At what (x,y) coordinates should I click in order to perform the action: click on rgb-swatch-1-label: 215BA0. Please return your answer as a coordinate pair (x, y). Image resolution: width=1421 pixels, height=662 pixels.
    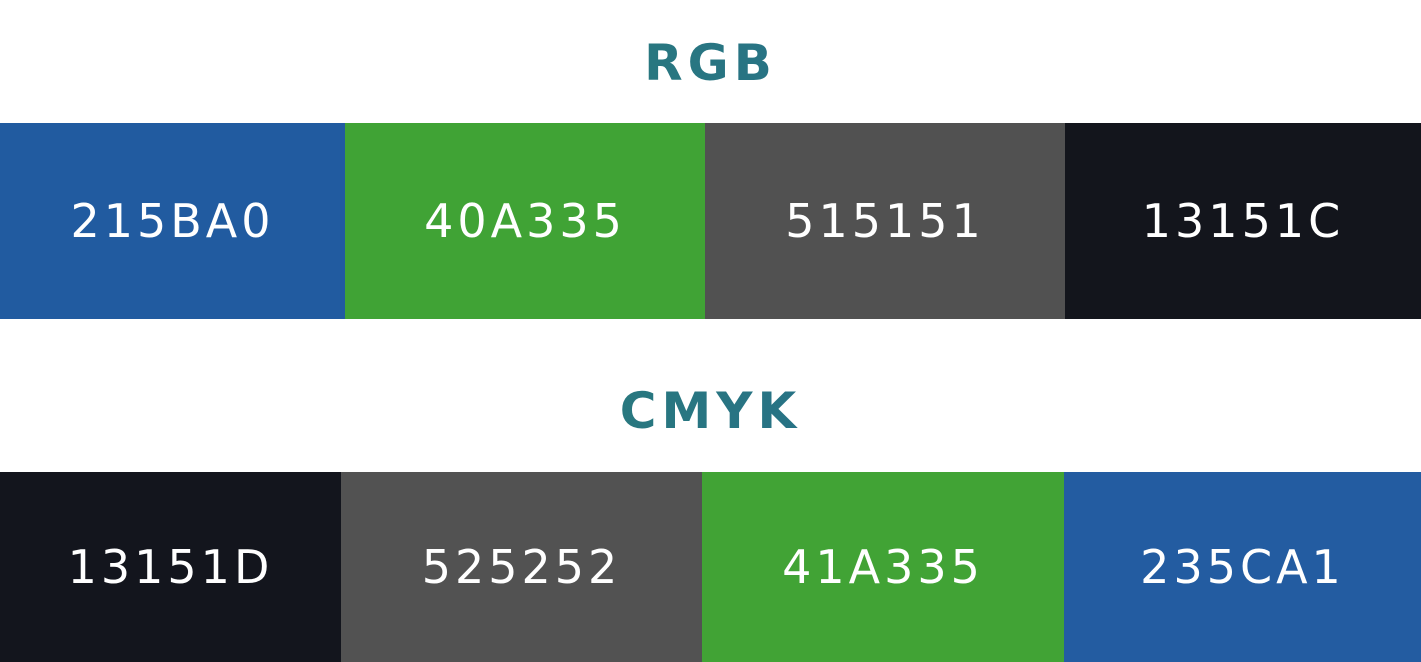
    Looking at the image, I should click on (172, 221).